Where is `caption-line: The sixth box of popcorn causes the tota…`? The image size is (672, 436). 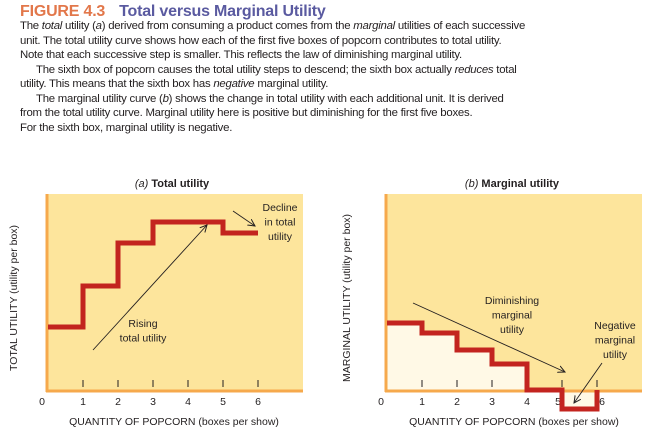
caption-line: The sixth box of popcorn causes the tota… is located at coordinates (276, 69).